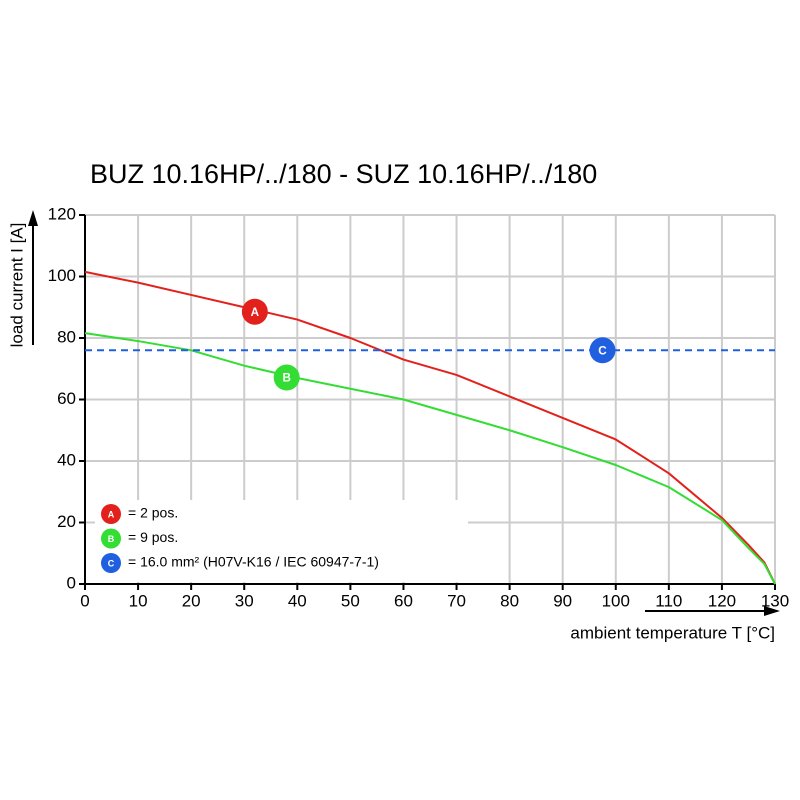 The width and height of the screenshot is (800, 800). I want to click on x-tick-label: 10, so click(138, 600).